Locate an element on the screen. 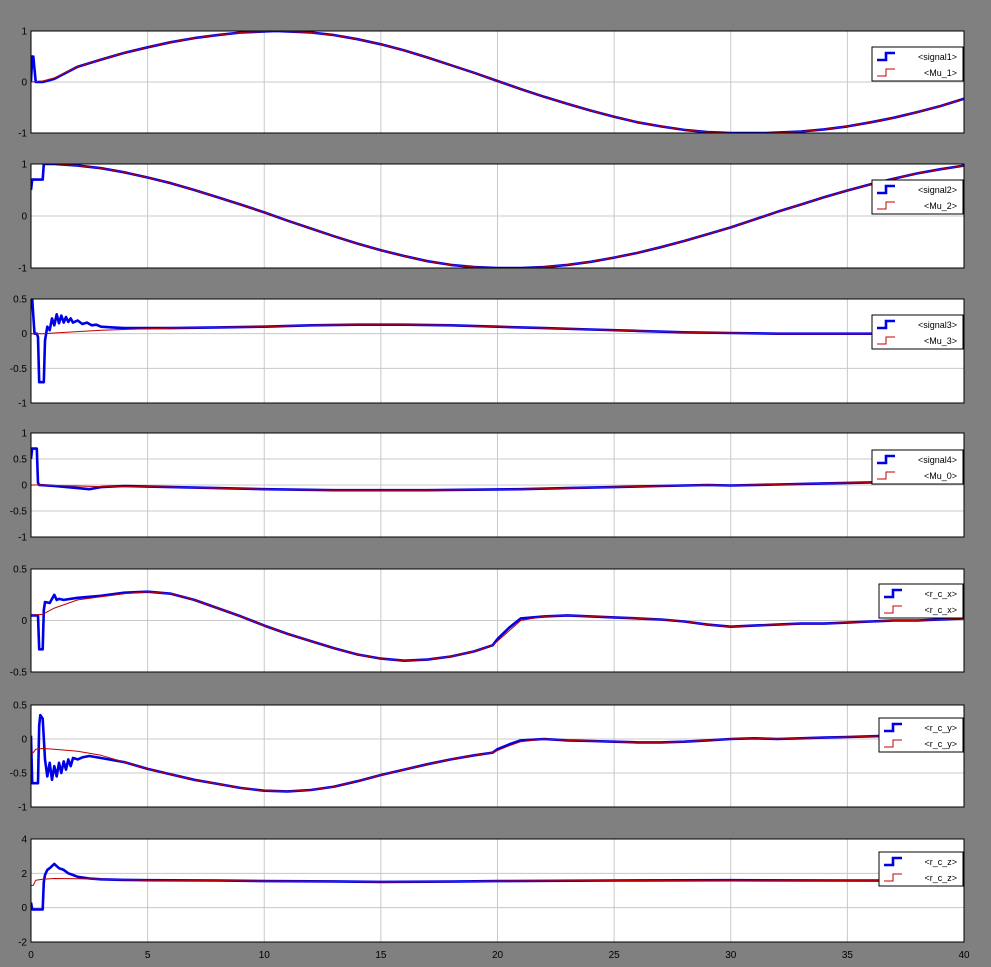 Image resolution: width=991 pixels, height=967 pixels. legend: <r_c_y> <r_c_y> is located at coordinates (921, 735).